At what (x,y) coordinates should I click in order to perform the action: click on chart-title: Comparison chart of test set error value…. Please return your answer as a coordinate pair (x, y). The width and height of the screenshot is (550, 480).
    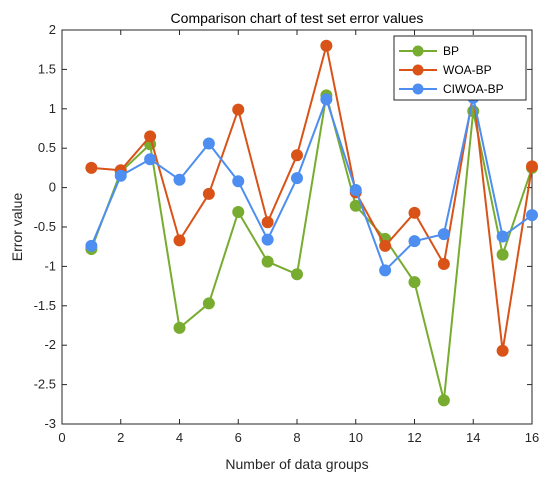
    Looking at the image, I should click on (297, 18).